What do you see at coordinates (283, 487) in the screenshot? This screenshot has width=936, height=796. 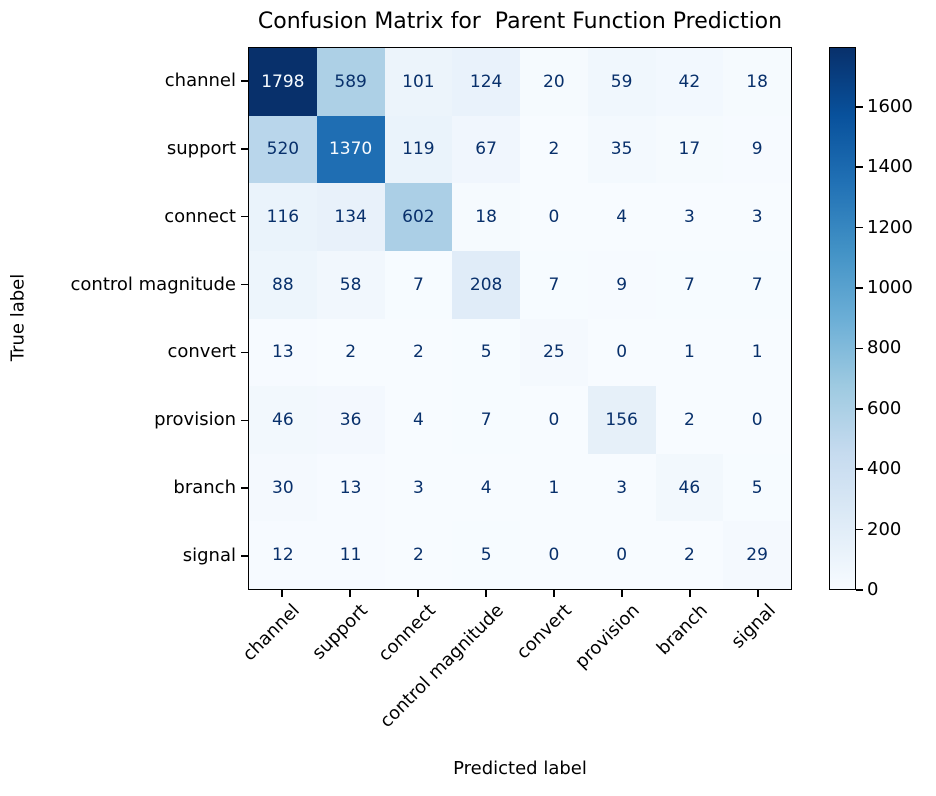 I see `matrix-cell: 30` at bounding box center [283, 487].